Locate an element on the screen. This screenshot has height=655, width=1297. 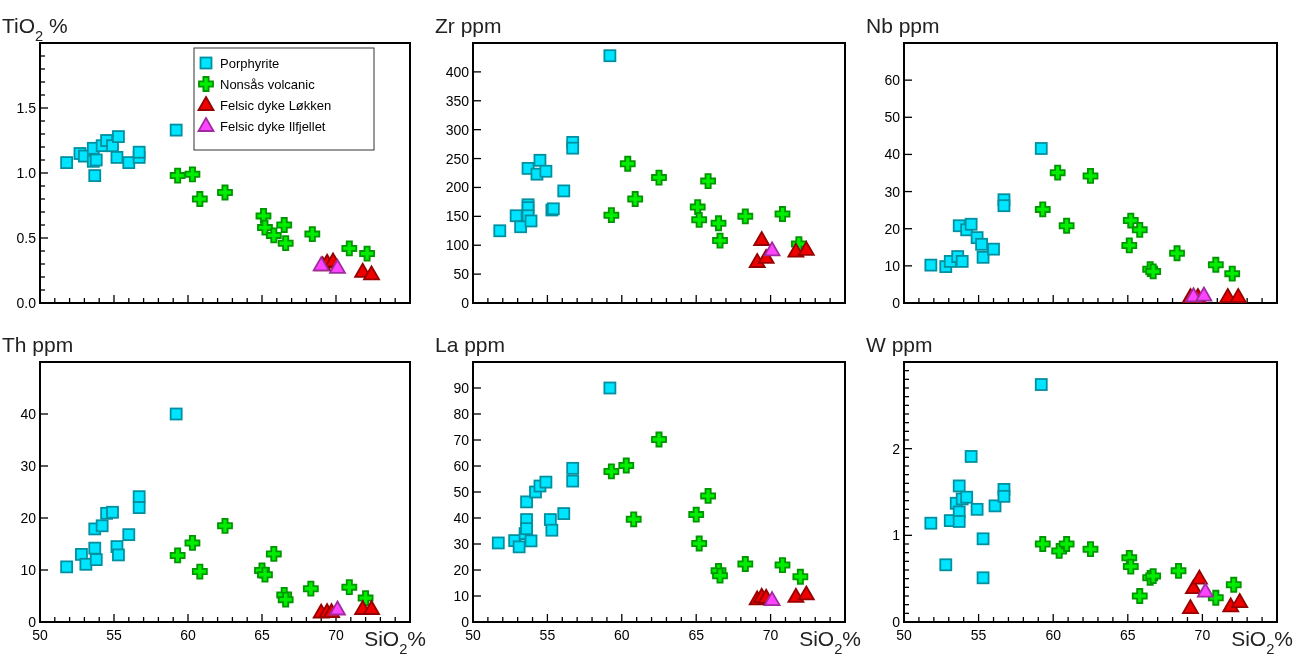
y-tick-label: 1 is located at coordinates (896, 535).